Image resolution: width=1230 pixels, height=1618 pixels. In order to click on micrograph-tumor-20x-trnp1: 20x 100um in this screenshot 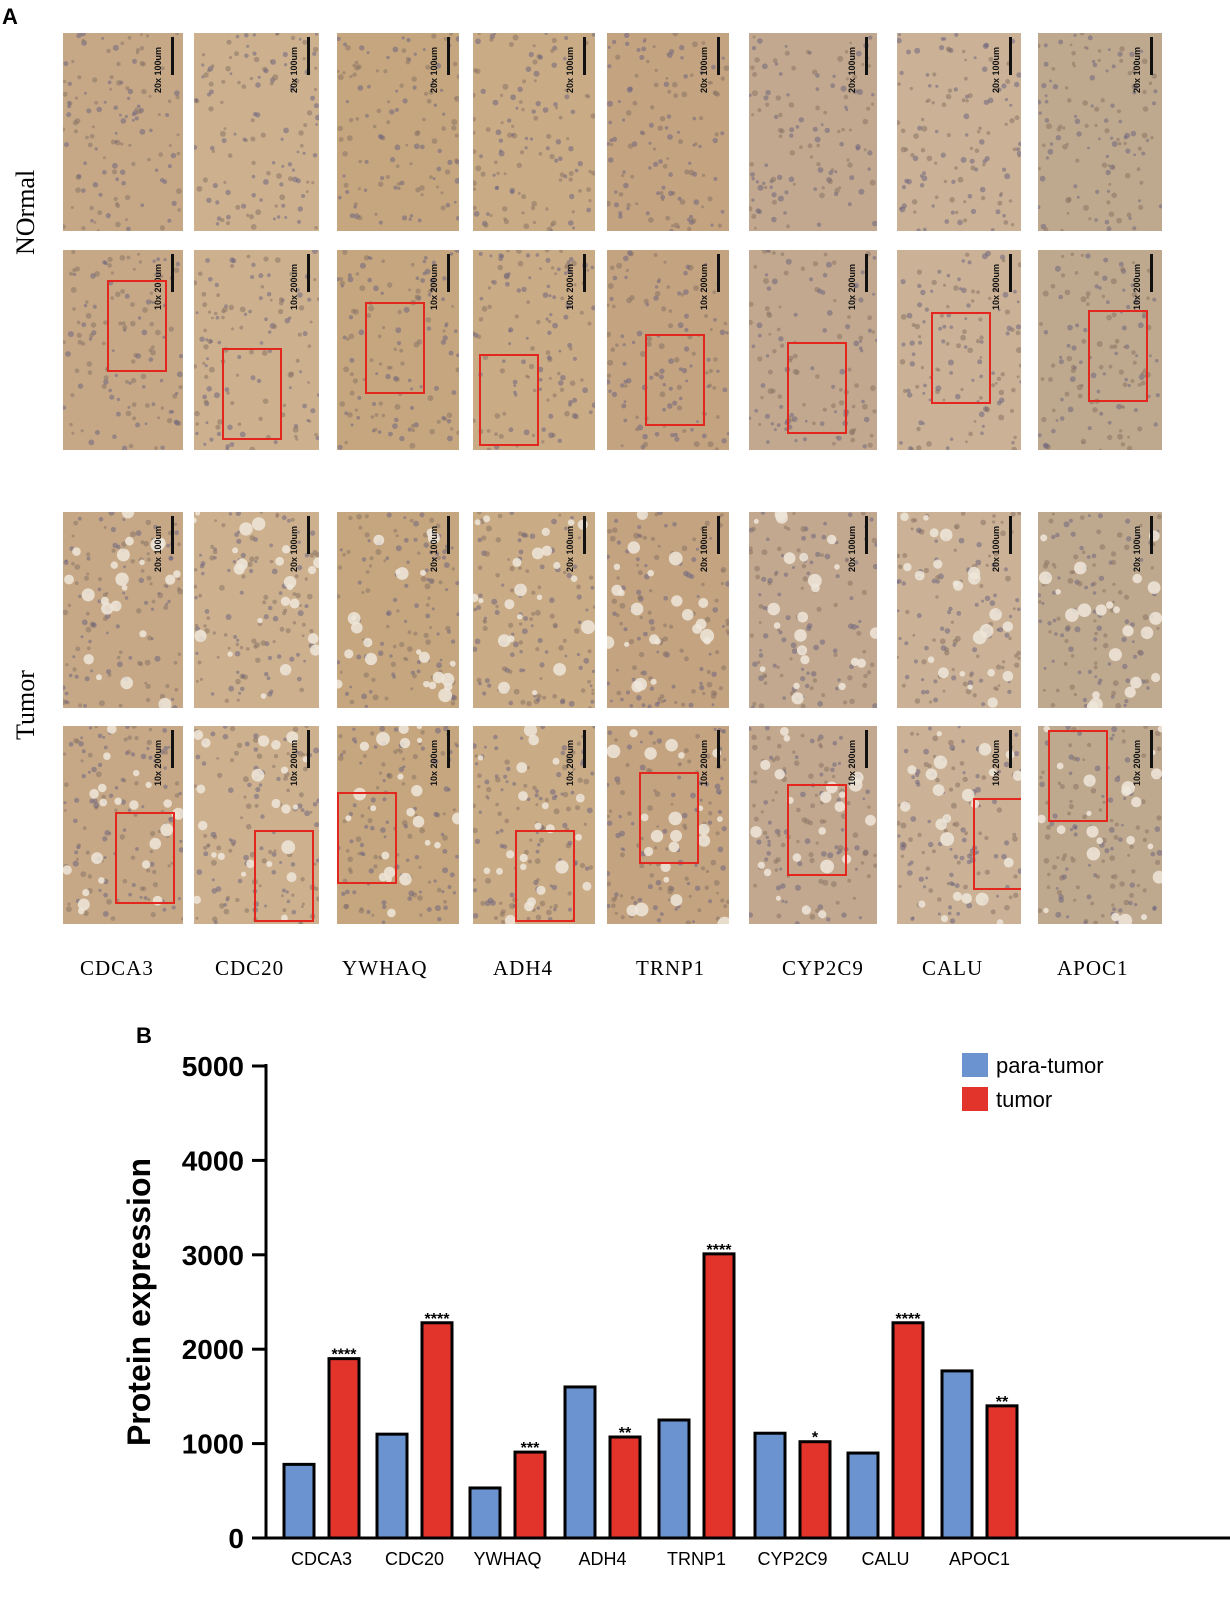, I will do `click(668, 610)`.